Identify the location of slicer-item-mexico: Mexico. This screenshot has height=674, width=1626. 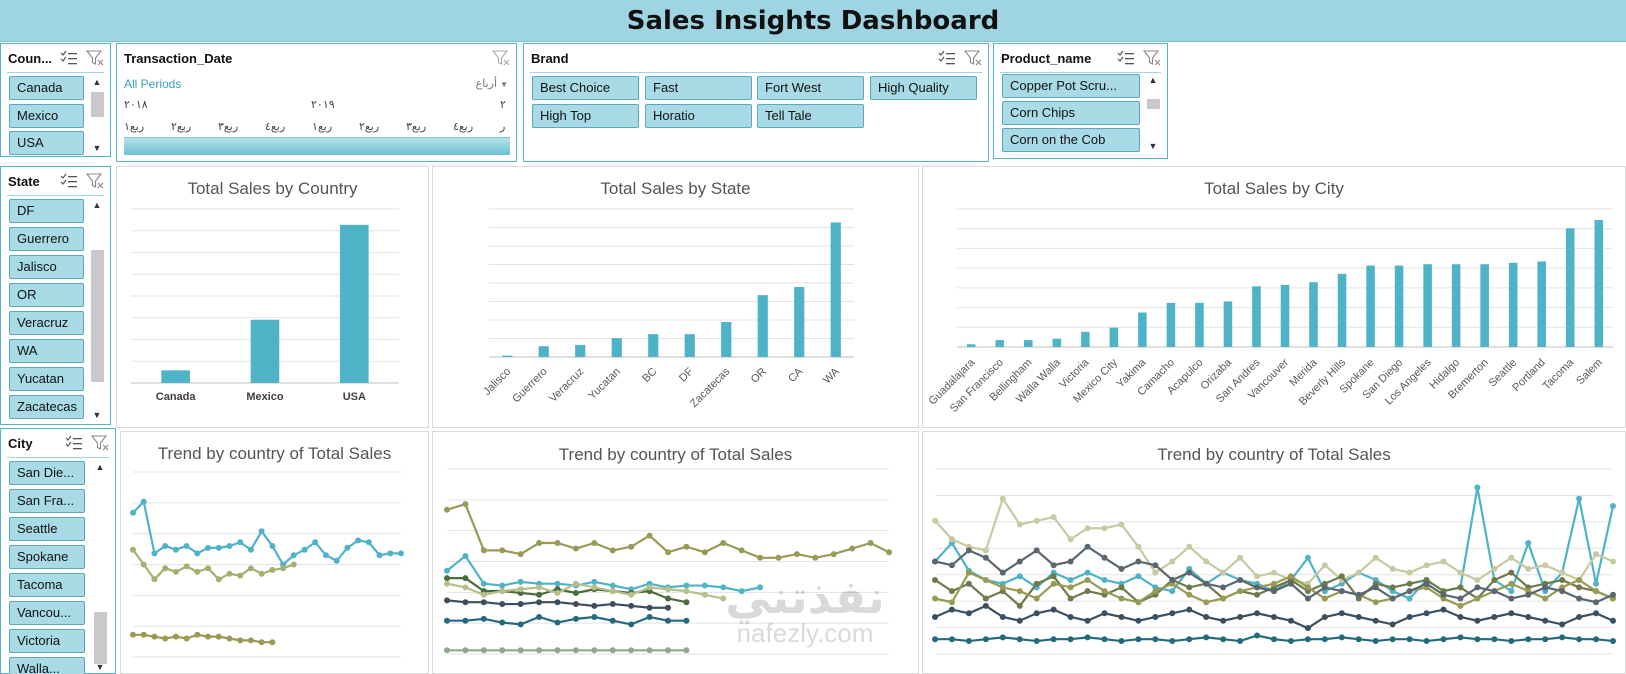
(46, 116).